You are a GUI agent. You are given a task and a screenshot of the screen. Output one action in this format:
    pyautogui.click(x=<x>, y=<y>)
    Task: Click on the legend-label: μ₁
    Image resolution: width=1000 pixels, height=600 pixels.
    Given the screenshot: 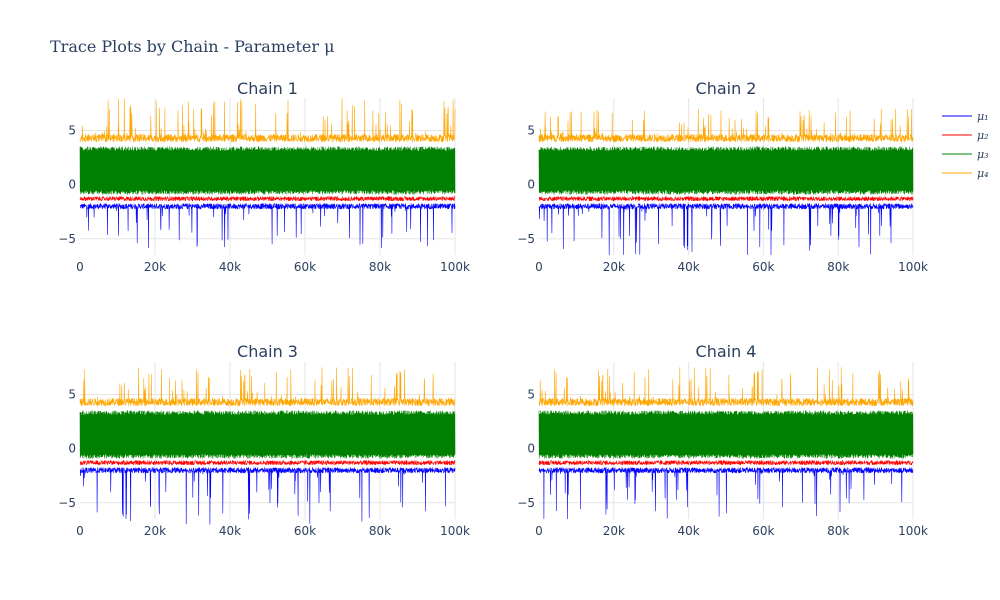 What is the action you would take?
    pyautogui.click(x=983, y=116)
    